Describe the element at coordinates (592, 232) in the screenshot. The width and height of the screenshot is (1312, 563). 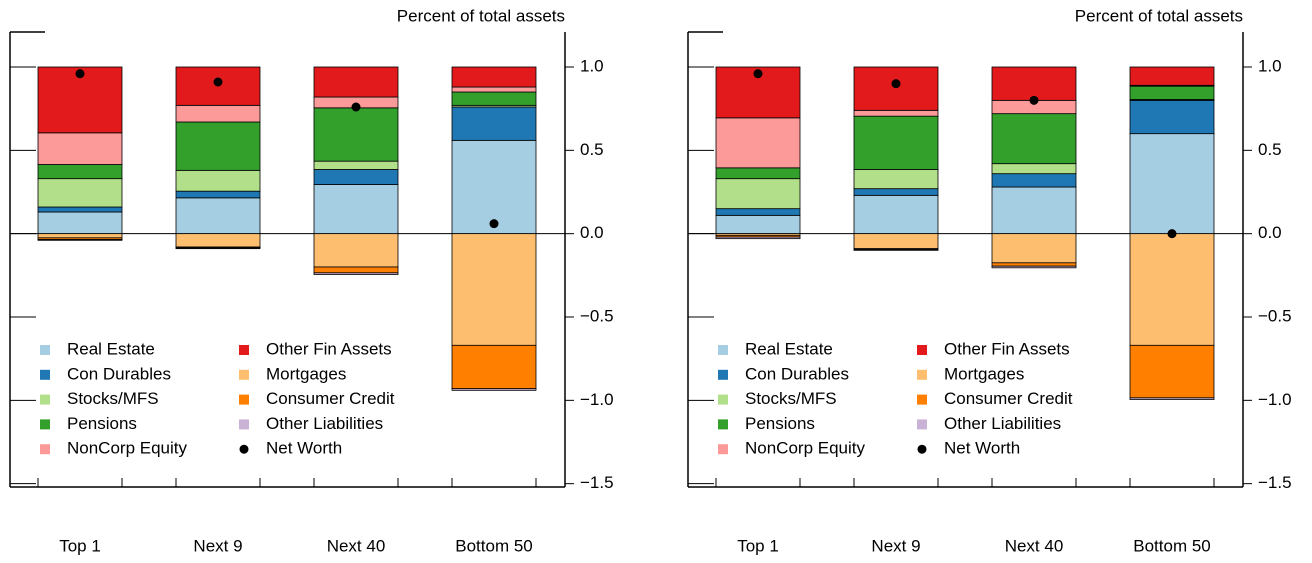
I see `y-tick-label: 0.0` at that location.